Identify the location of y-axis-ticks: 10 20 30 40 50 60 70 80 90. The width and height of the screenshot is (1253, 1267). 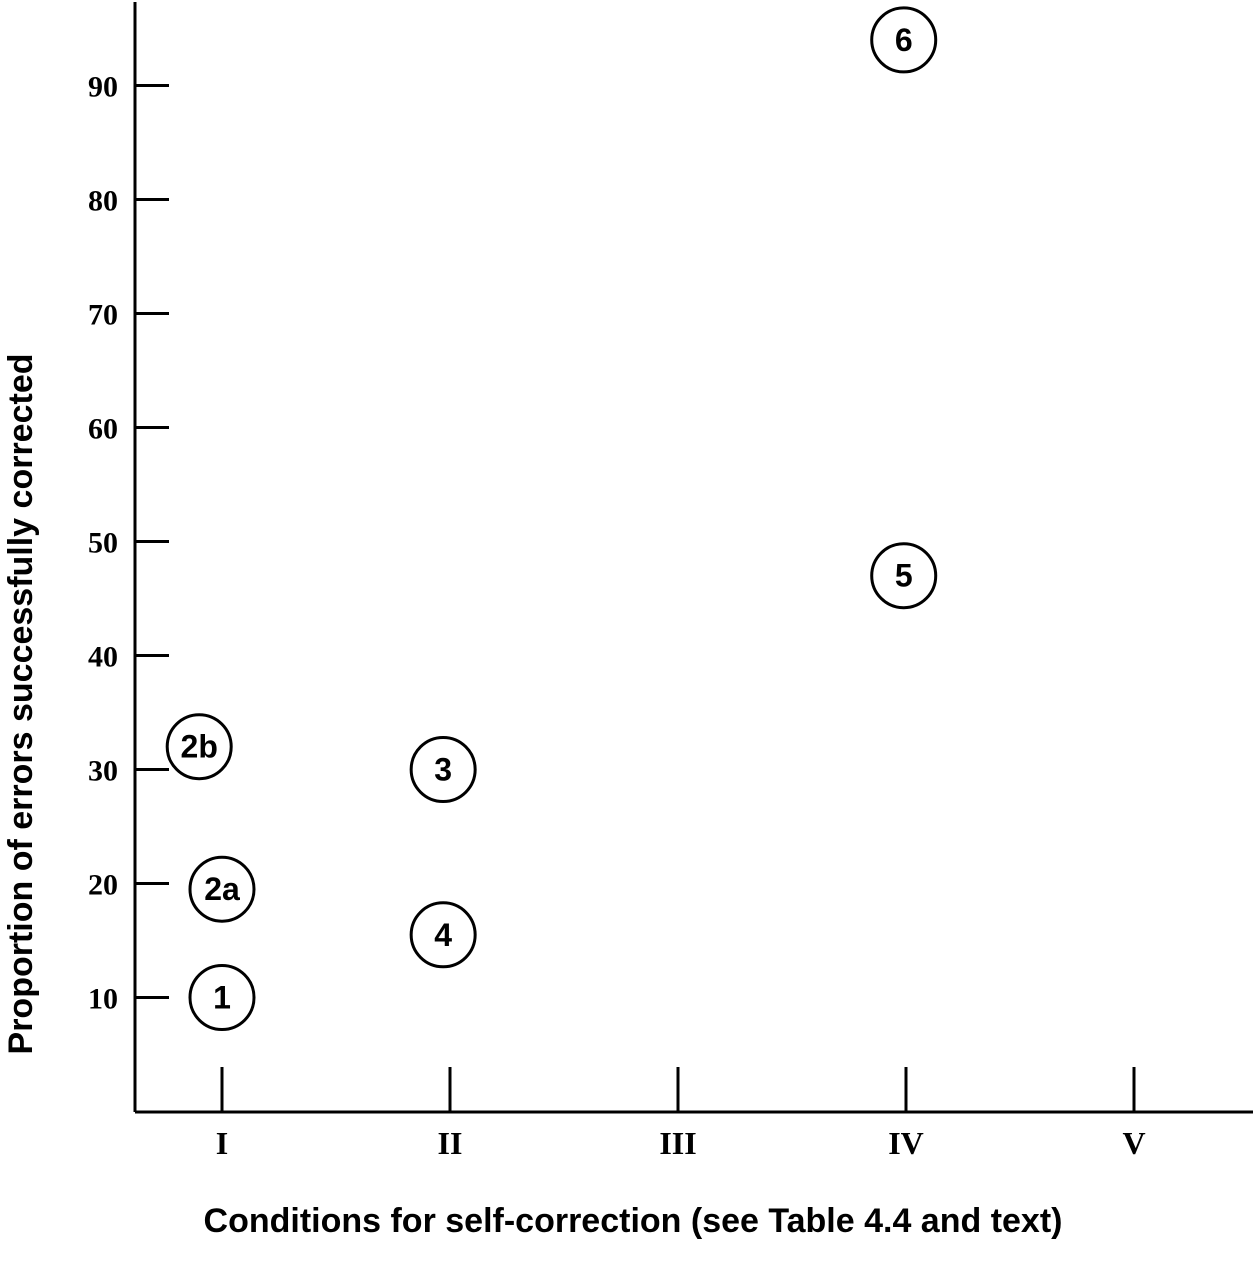
(128, 543).